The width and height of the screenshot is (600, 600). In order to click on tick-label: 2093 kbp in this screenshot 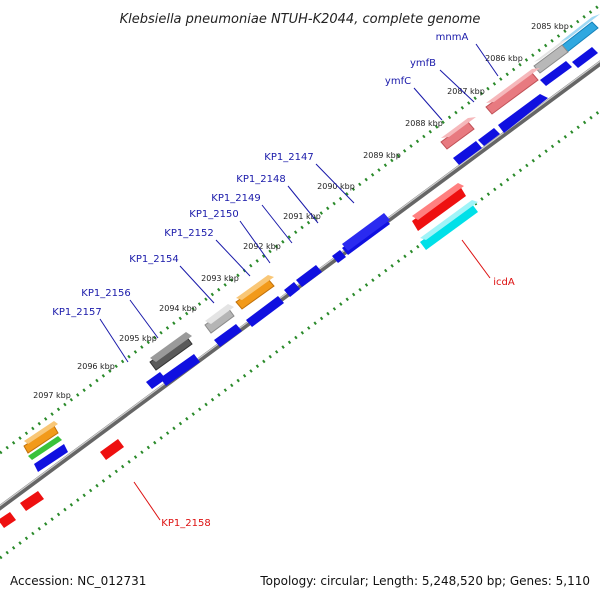, I will do `click(220, 278)`.